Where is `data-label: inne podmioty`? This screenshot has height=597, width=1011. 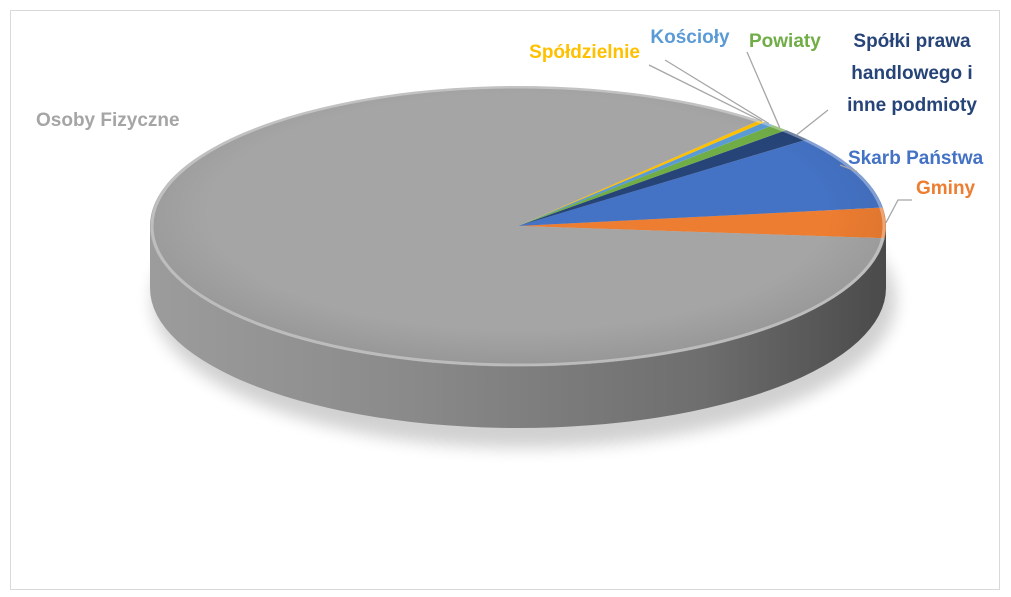
data-label: inne podmioty is located at coordinates (912, 105).